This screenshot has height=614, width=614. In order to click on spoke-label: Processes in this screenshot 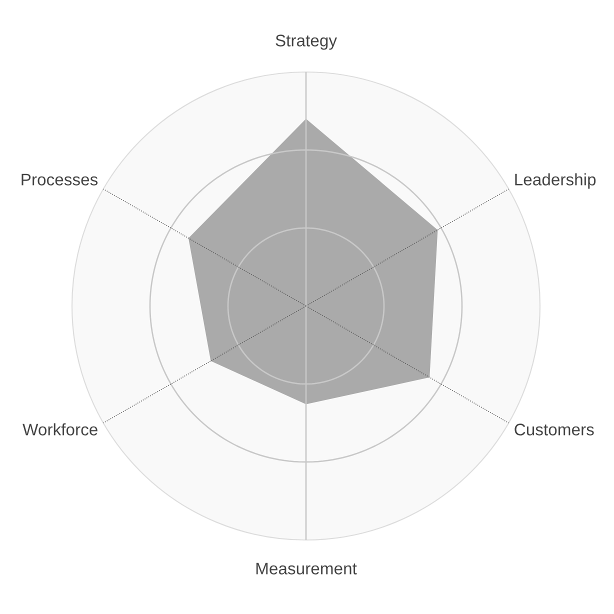, I will do `click(60, 180)`.